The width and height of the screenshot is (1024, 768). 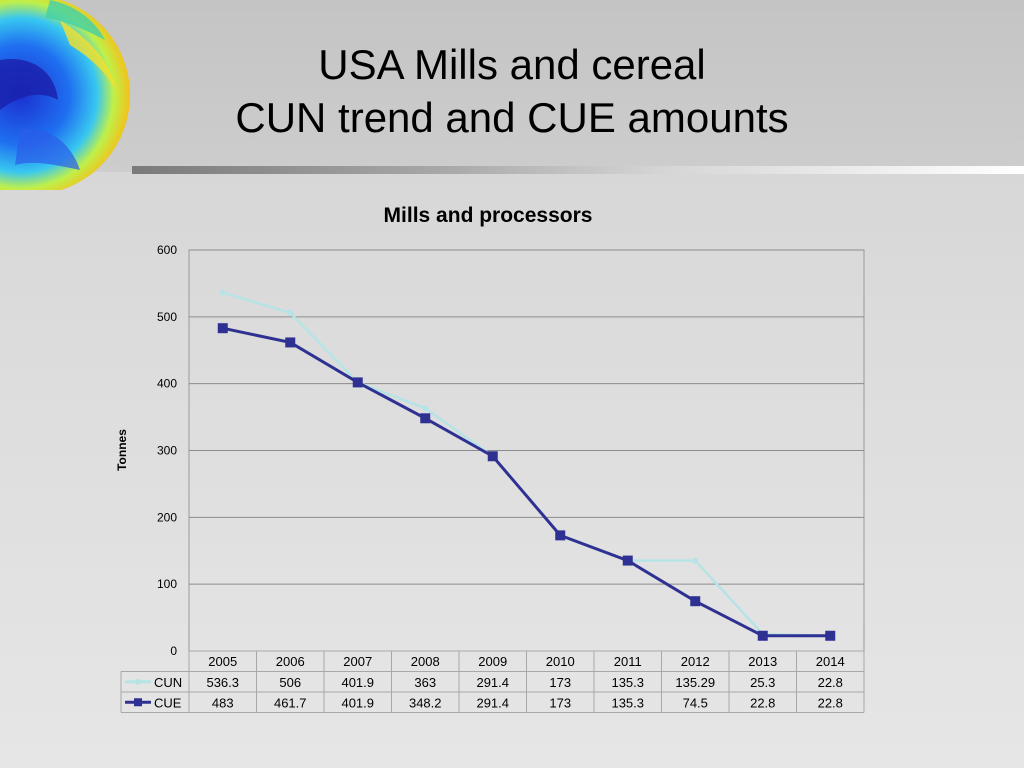 I want to click on table-value: 461.7, so click(x=290, y=702).